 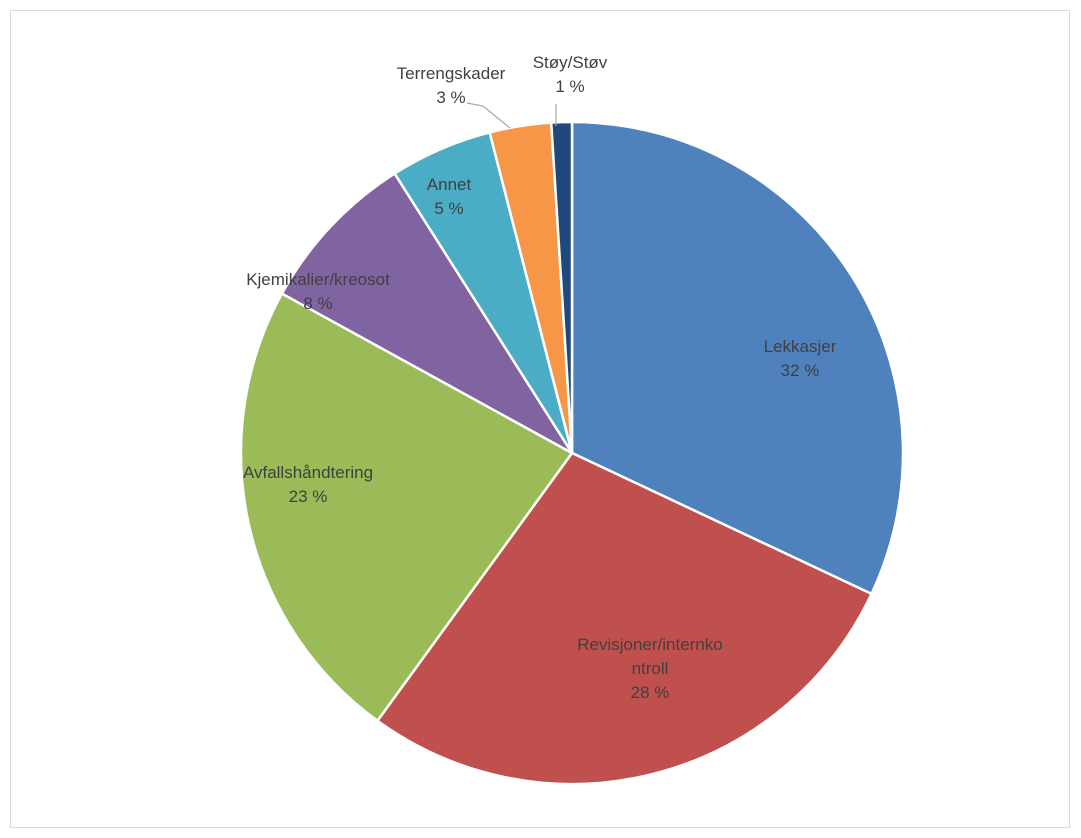 What do you see at coordinates (318, 291) in the screenshot?
I see `slice-label-kjemikalier-kreosot: Kjemikalier/kreosot 8 %` at bounding box center [318, 291].